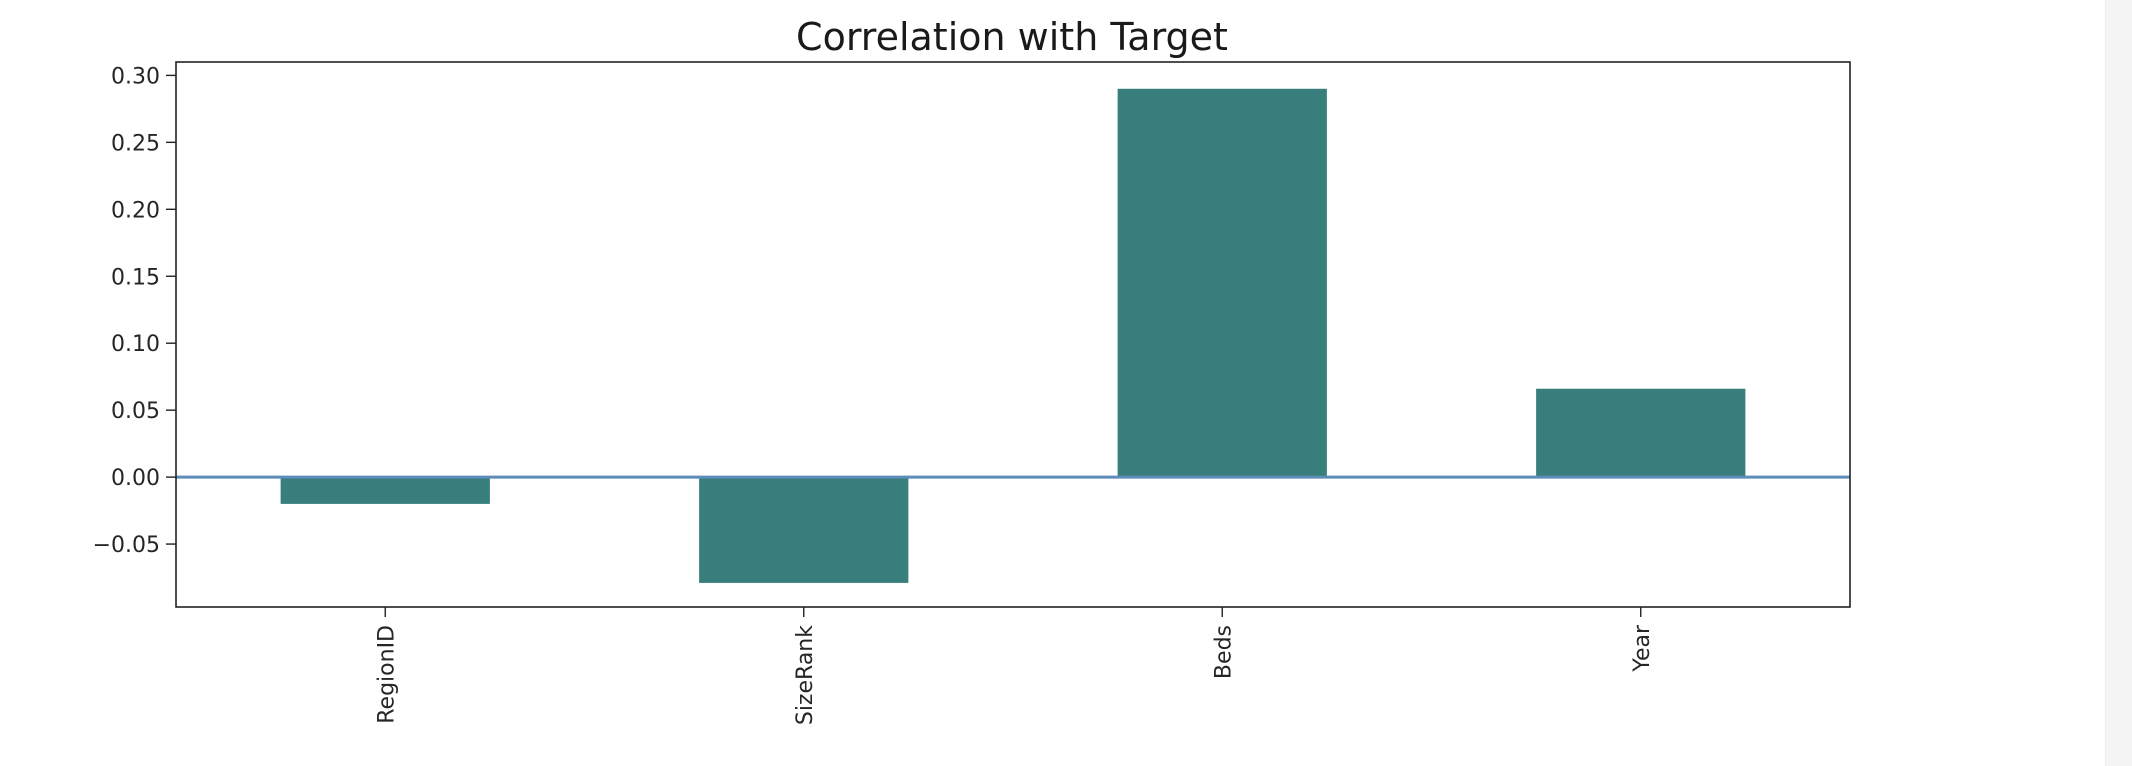 This screenshot has height=766, width=2132. I want to click on y-tick-label: −0.05, so click(126, 545).